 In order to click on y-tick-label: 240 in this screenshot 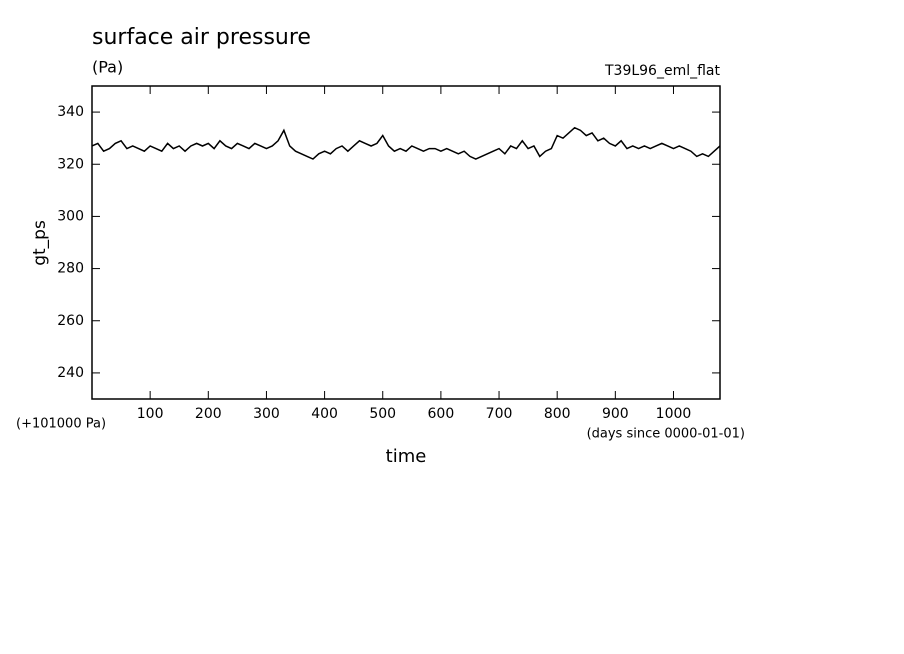, I will do `click(70, 373)`.